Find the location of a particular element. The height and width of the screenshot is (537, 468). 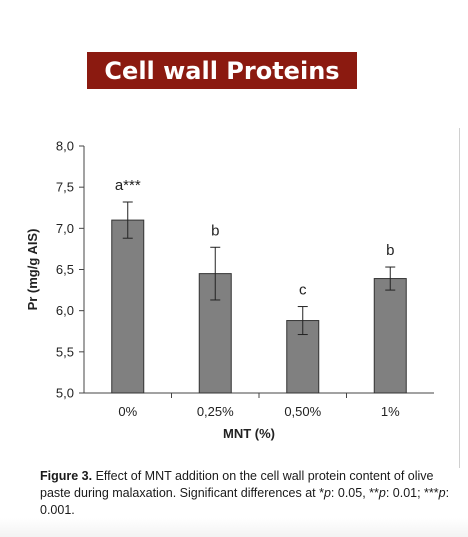

figure-border-line is located at coordinates (459, 298).